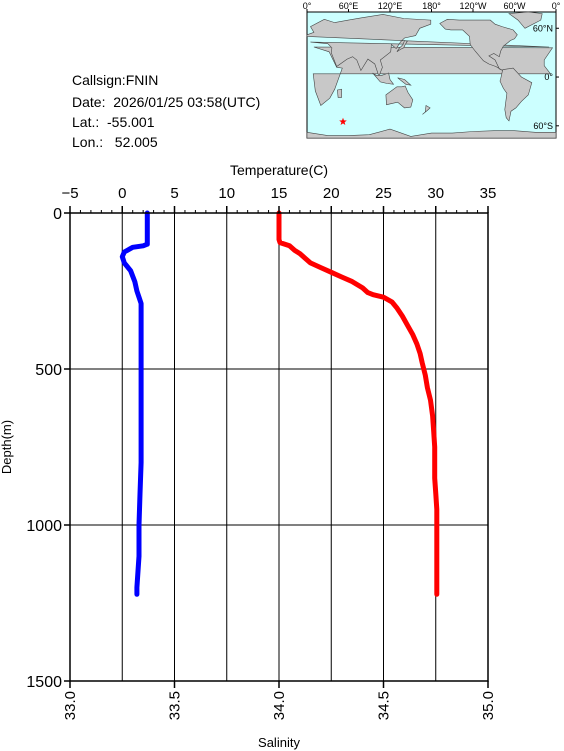 The image size is (564, 751). What do you see at coordinates (349, 6) in the screenshot?
I see `map-longitude-label: 60°E` at bounding box center [349, 6].